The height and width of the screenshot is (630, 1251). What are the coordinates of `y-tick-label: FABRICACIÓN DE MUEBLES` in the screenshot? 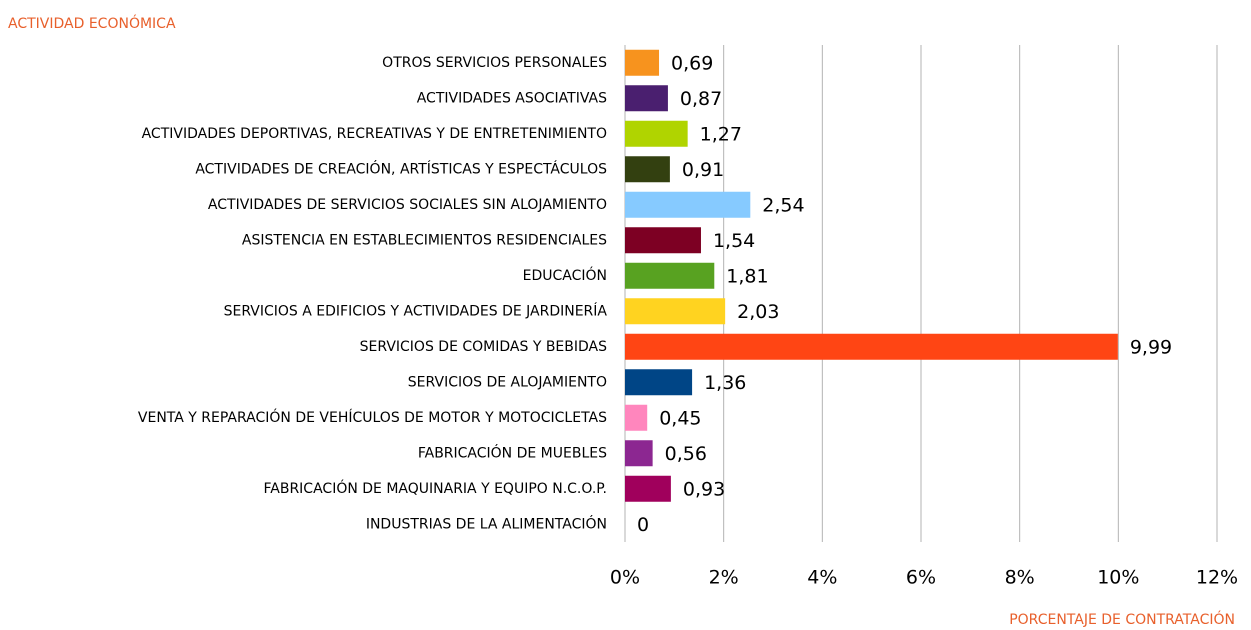 It's located at (512, 452).